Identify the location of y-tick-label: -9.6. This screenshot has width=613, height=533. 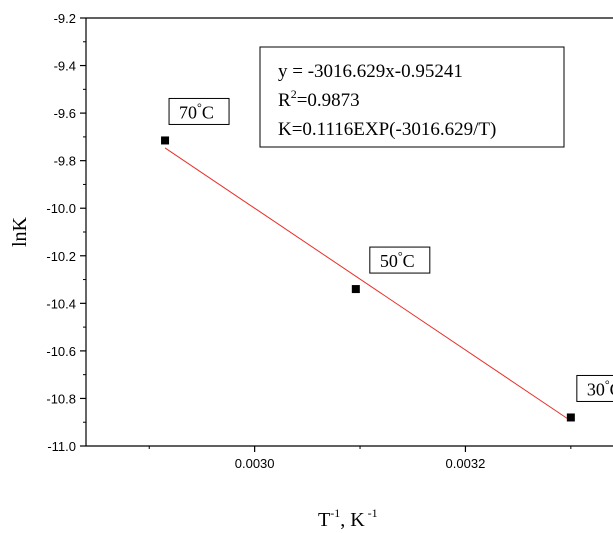
(65, 113).